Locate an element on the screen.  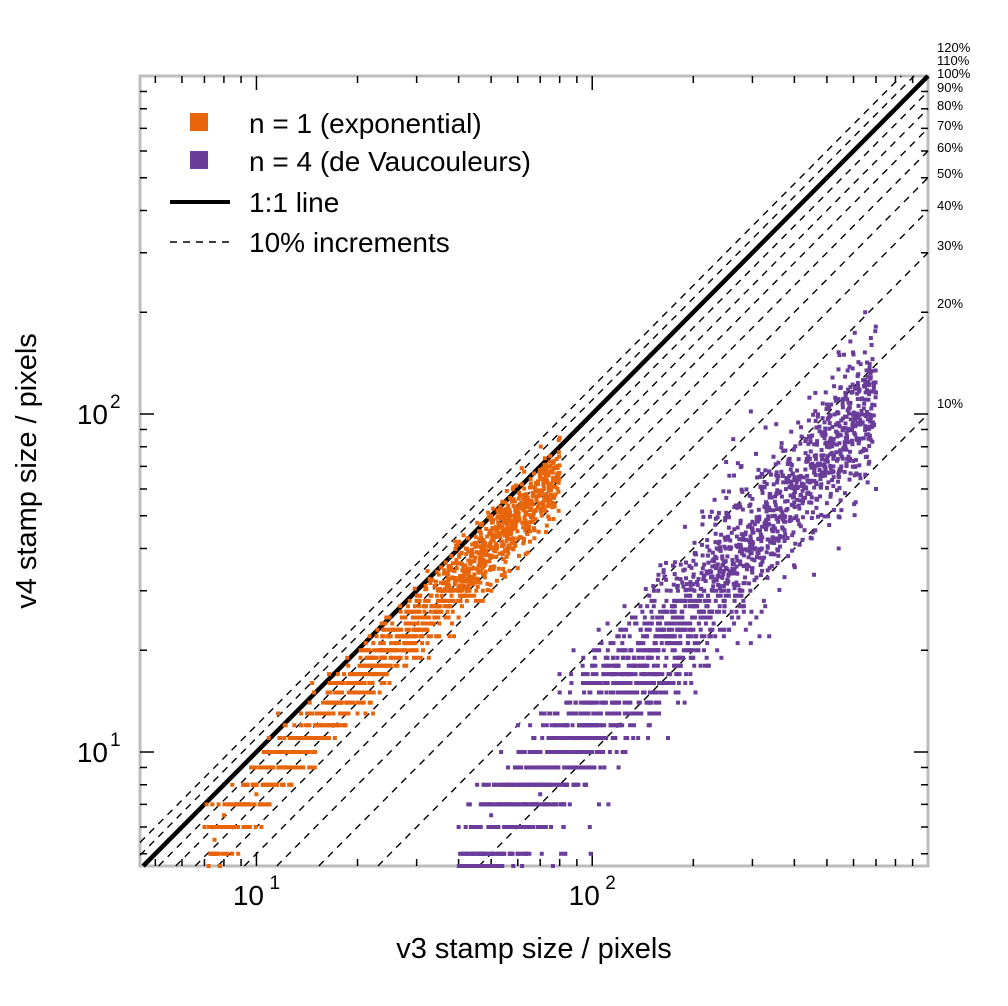
legend-marker-de-vaucouleurs is located at coordinates (199, 160).